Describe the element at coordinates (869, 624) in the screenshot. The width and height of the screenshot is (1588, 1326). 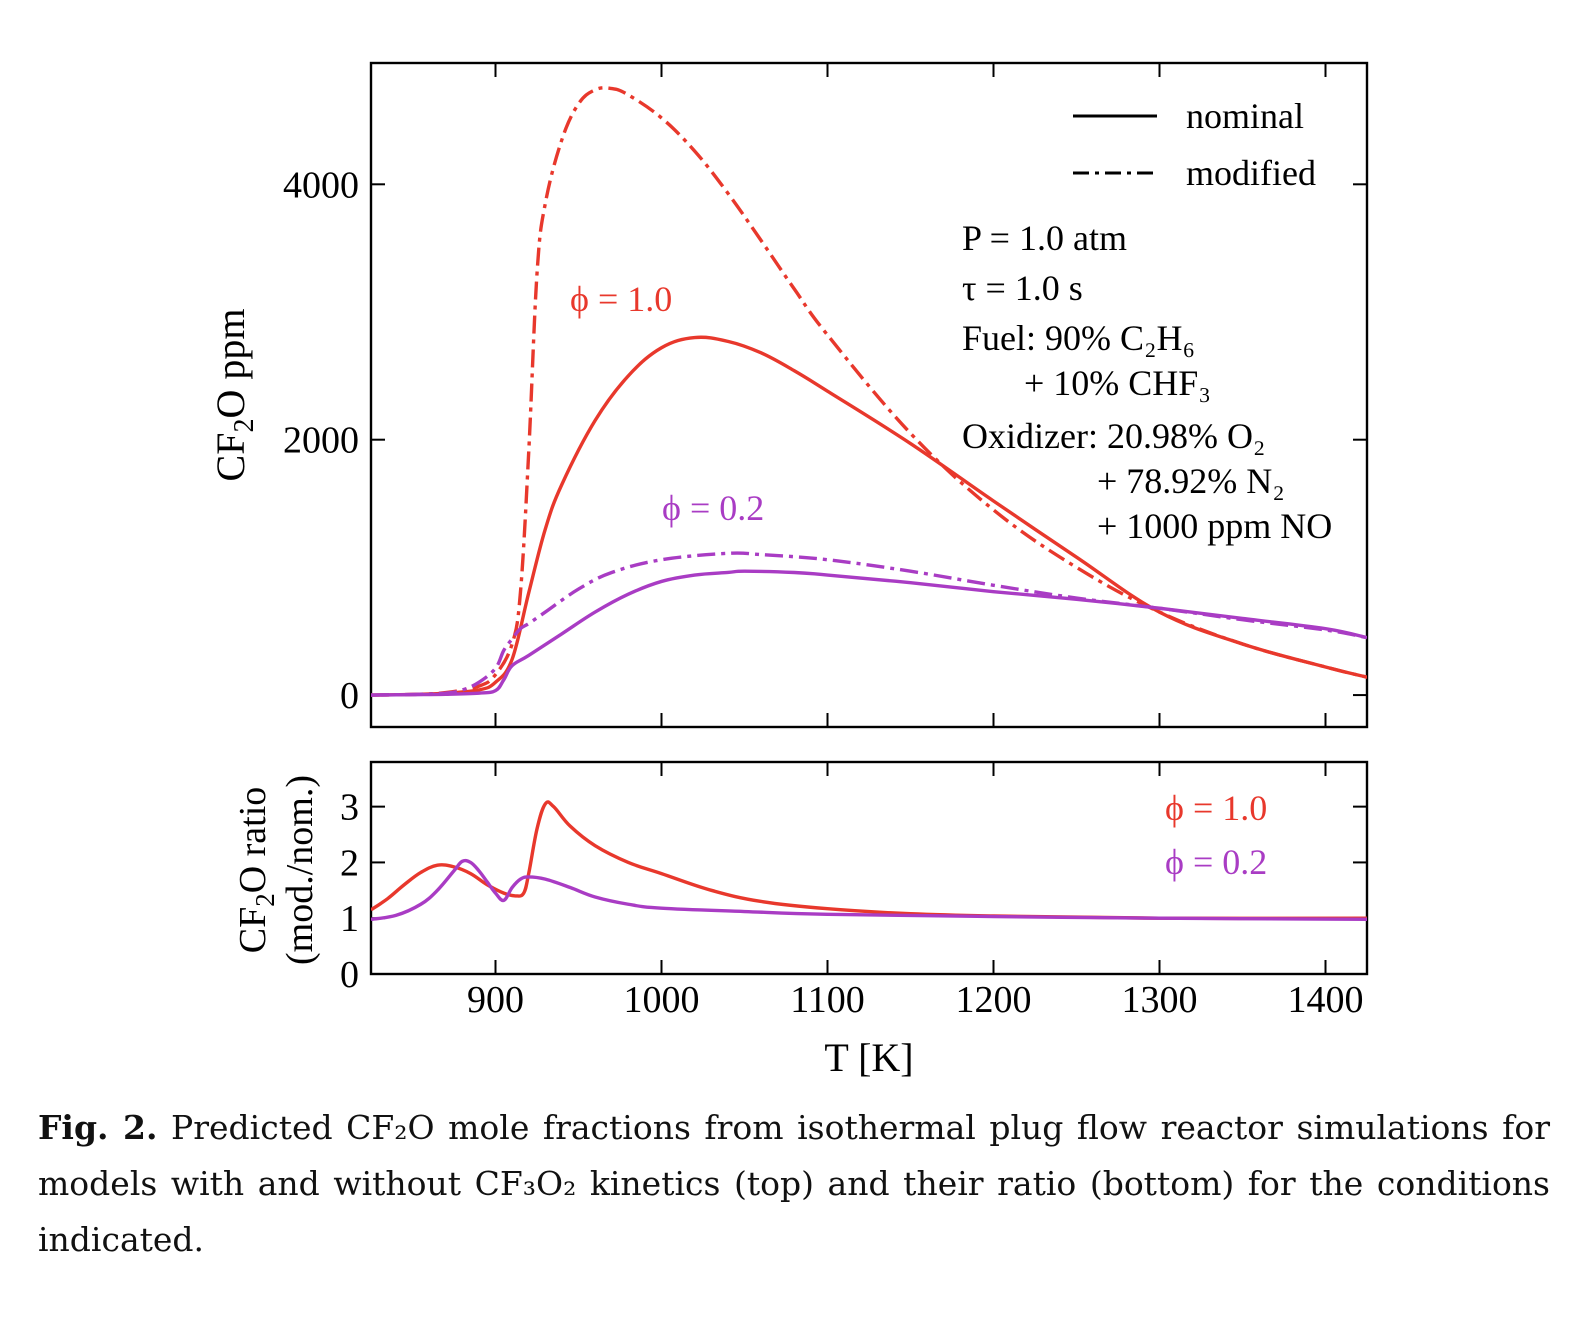
I see `top-series-phi-0-2-modified` at that location.